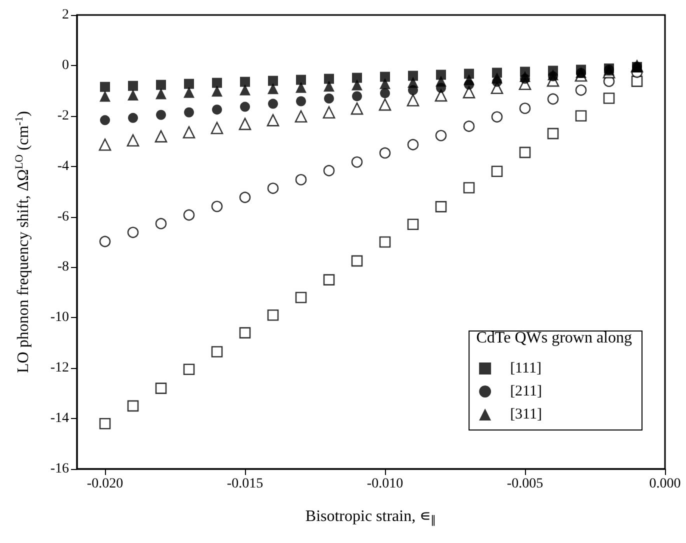 This screenshot has width=686, height=543. What do you see at coordinates (59, 318) in the screenshot?
I see `y-tick-label: -10` at bounding box center [59, 318].